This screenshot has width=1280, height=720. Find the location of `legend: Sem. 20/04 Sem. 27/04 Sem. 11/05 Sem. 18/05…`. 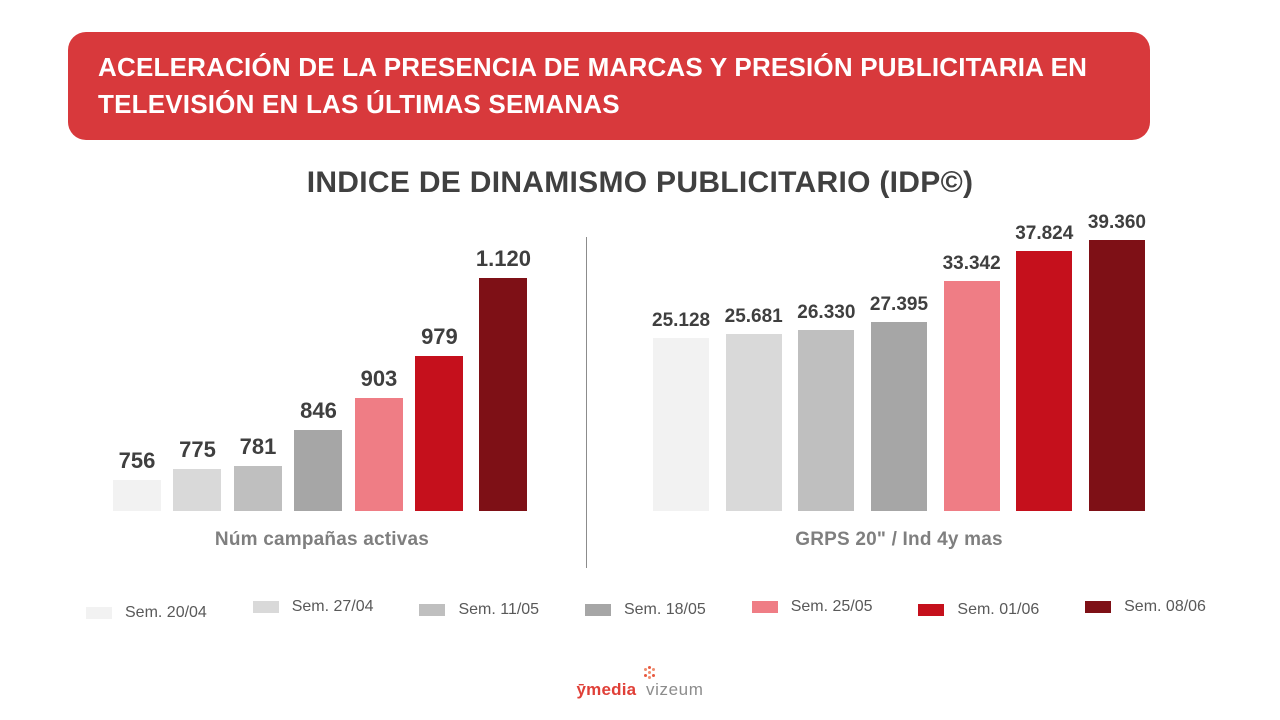

legend: Sem. 20/04 Sem. 27/04 Sem. 11/05 Sem. 18/05… is located at coordinates (646, 610).